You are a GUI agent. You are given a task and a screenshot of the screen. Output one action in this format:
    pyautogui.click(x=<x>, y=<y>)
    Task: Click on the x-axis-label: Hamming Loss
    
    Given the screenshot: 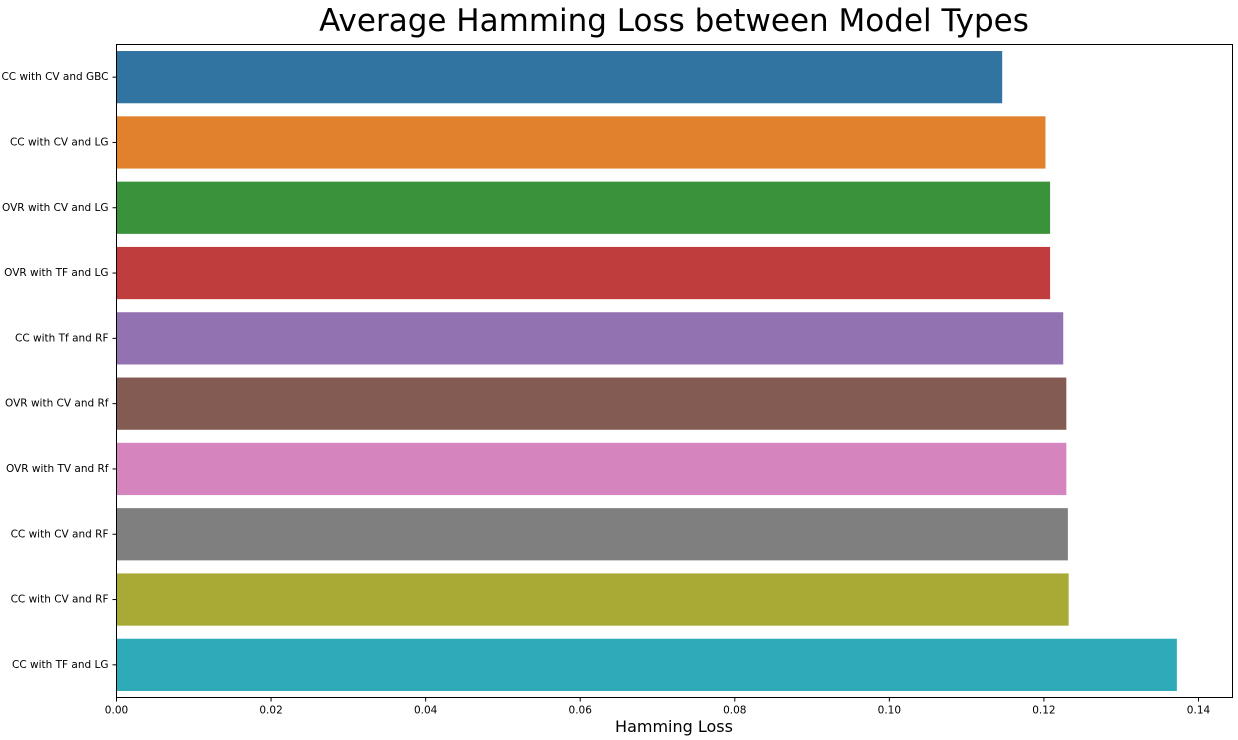 What is the action you would take?
    pyautogui.click(x=674, y=726)
    